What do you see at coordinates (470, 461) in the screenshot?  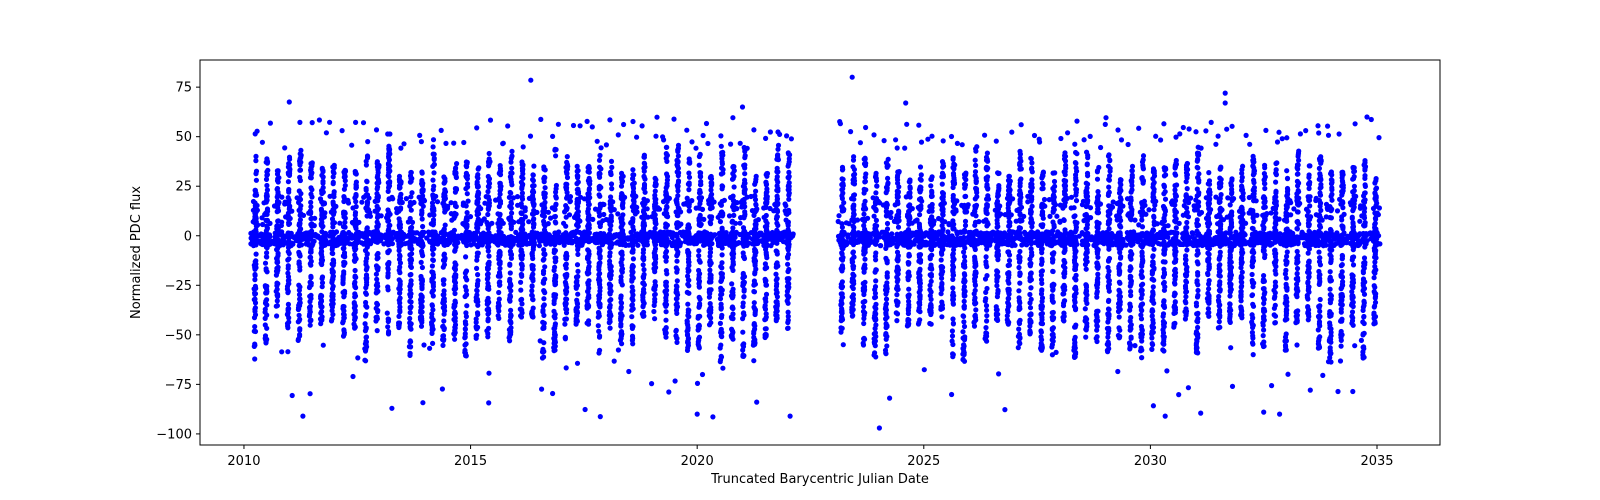 I see `x-tick-label: 2015` at bounding box center [470, 461].